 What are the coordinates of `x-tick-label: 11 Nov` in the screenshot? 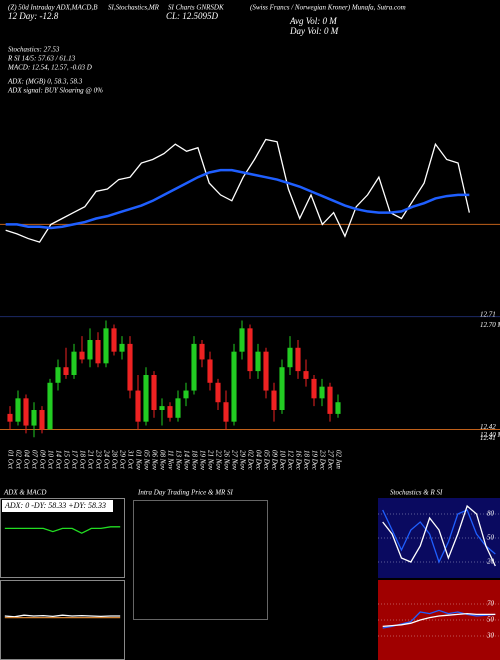 It's located at (170, 460).